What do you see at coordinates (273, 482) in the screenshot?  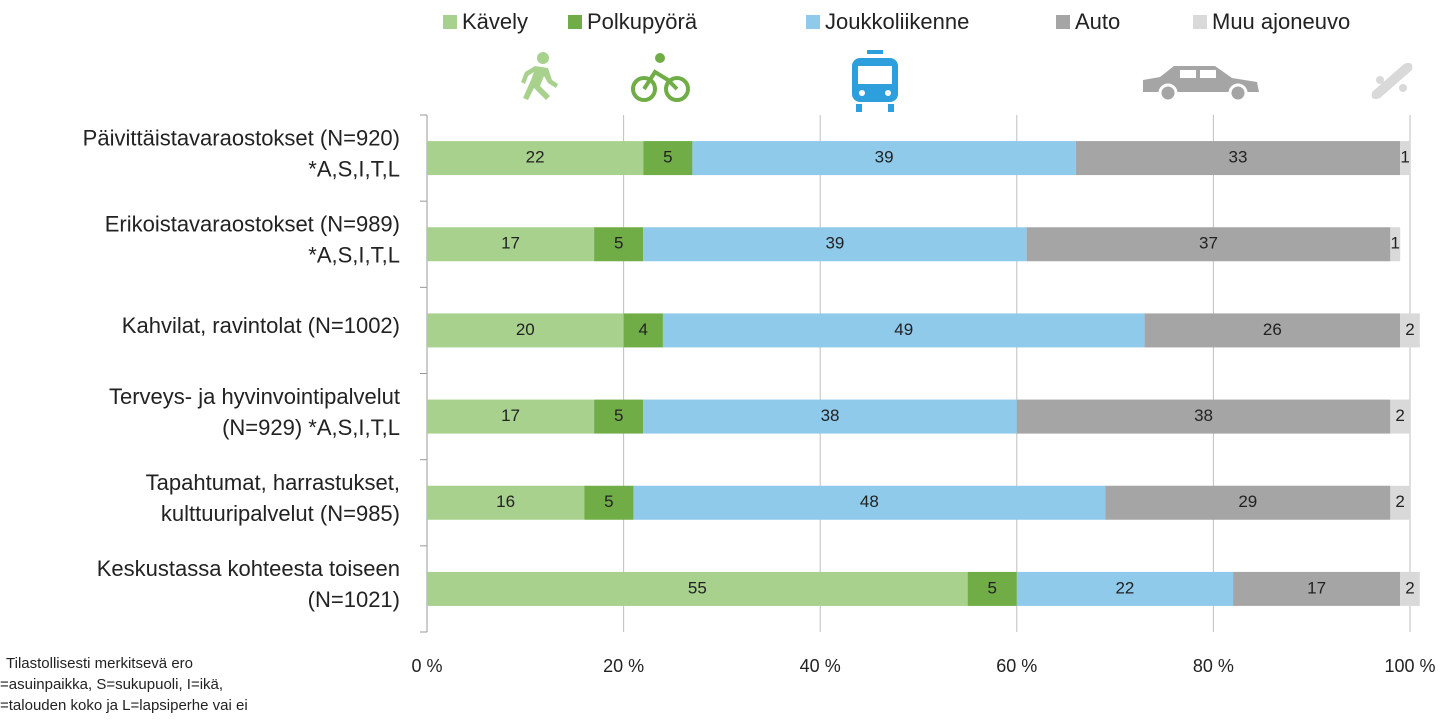 I see `category-label: Tapahtumat, harrastukset,` at bounding box center [273, 482].